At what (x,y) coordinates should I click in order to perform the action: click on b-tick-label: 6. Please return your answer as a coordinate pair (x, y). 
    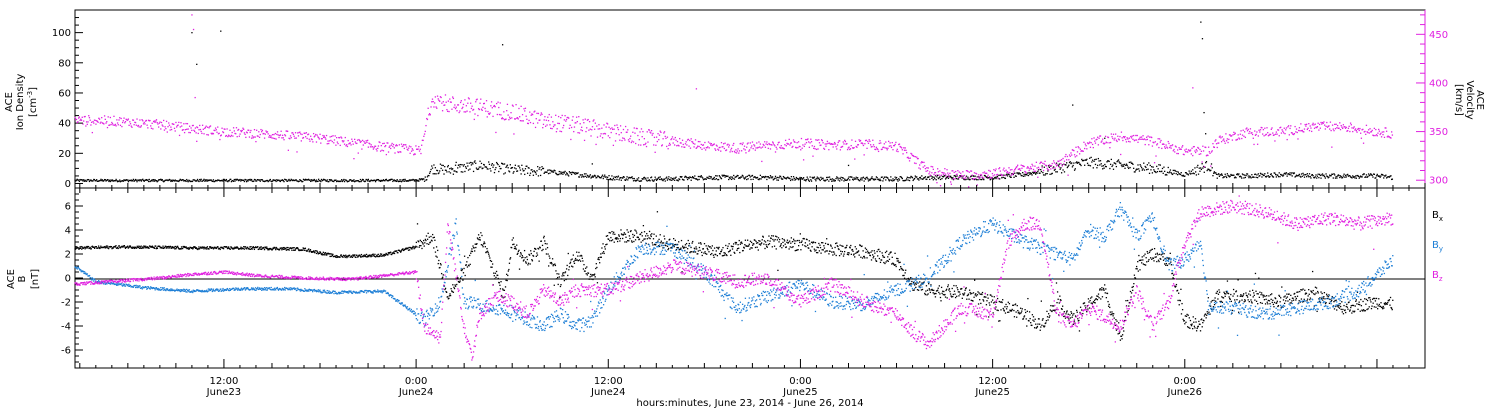
    Looking at the image, I should click on (68, 207).